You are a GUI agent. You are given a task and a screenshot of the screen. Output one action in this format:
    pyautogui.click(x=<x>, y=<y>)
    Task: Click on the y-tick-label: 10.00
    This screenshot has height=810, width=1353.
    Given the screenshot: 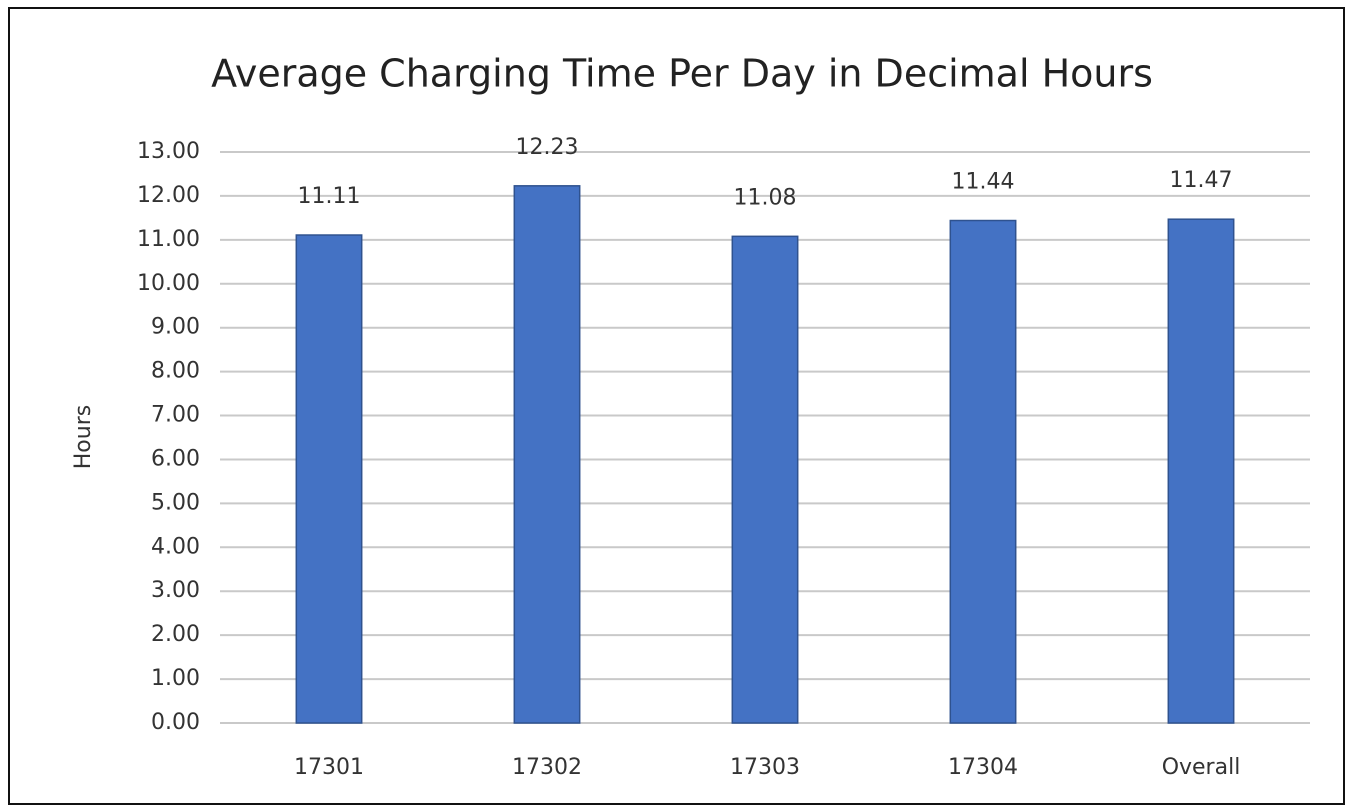 What is the action you would take?
    pyautogui.click(x=168, y=283)
    